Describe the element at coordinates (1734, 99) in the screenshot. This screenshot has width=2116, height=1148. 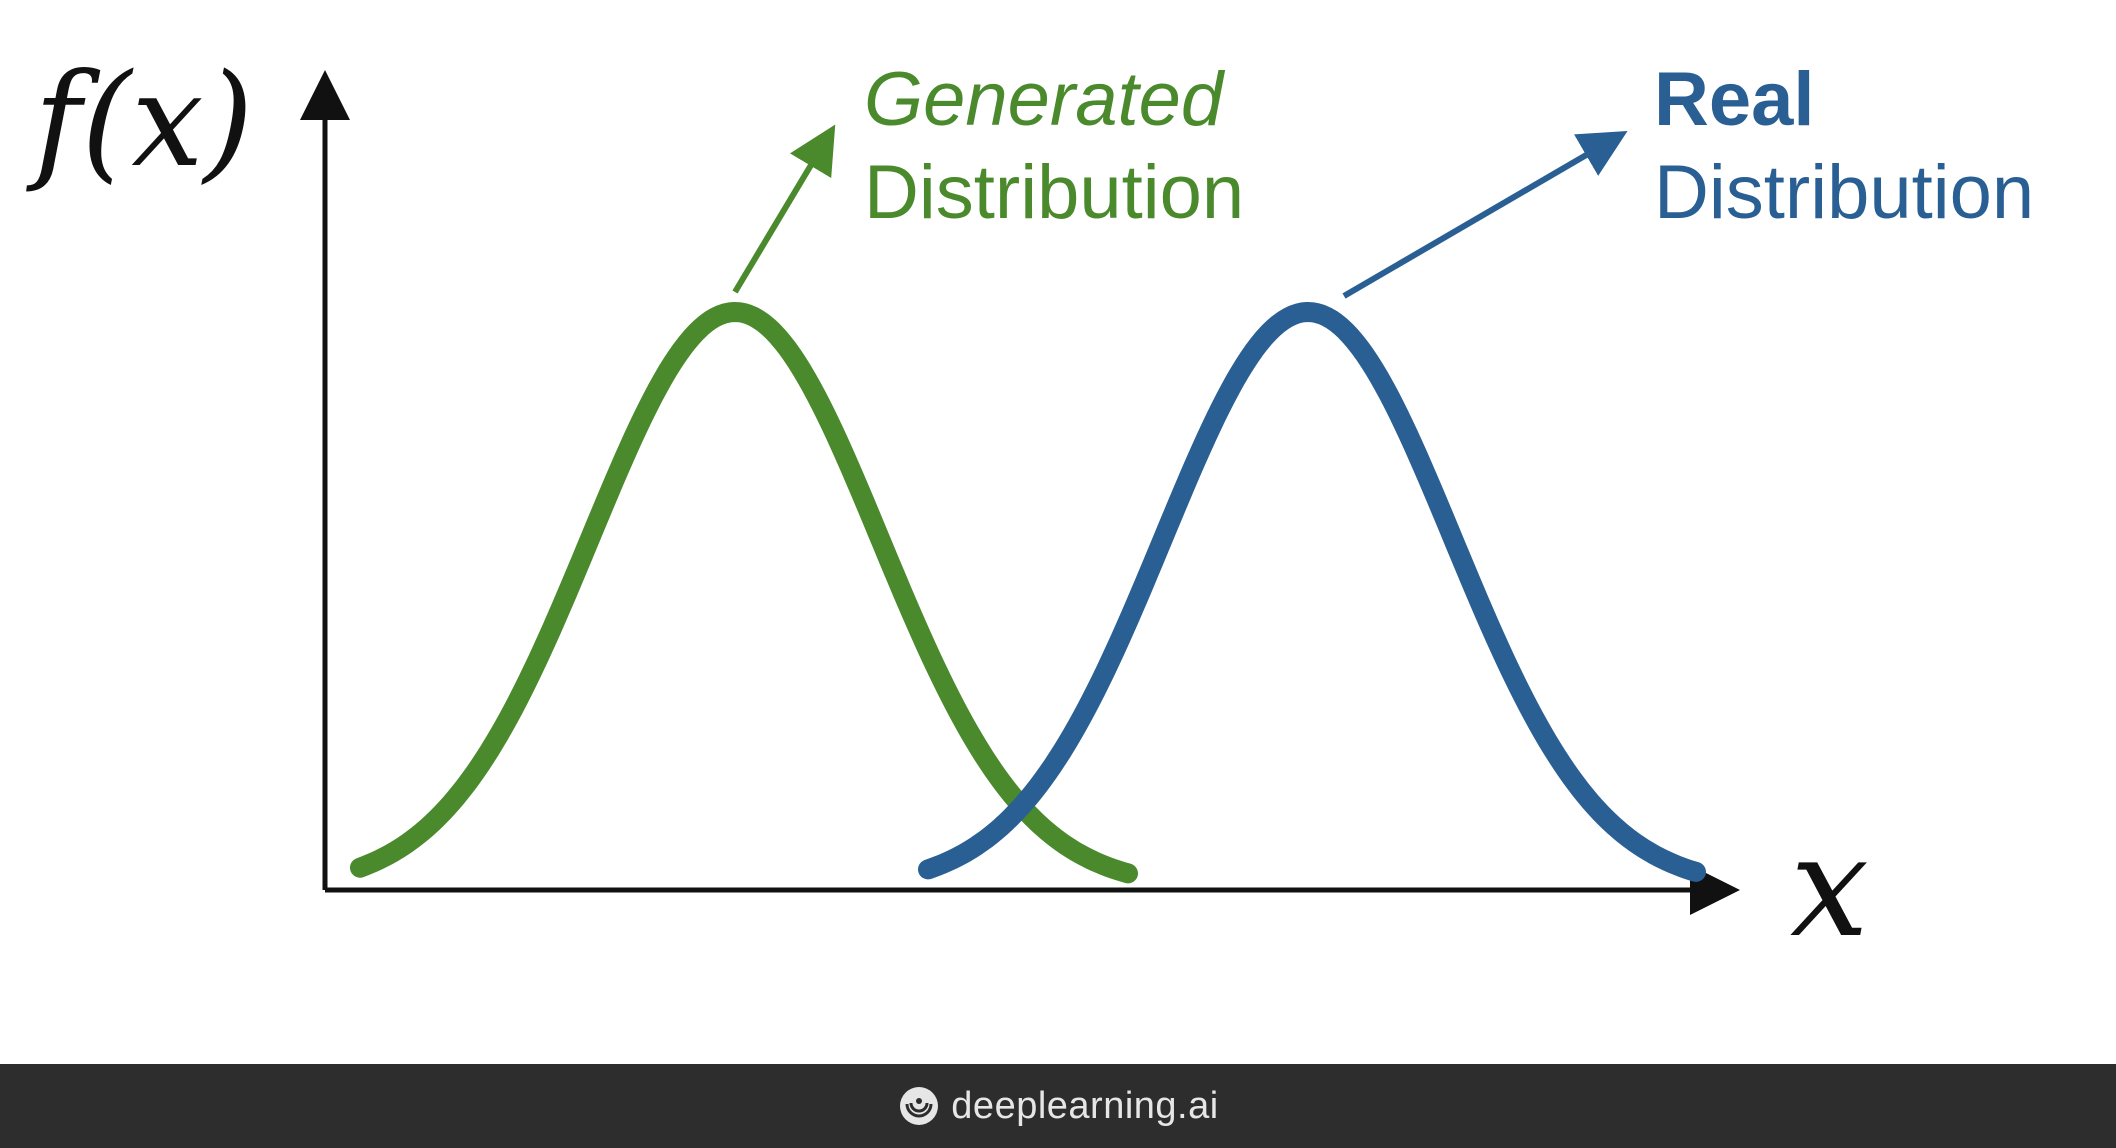
I see `real-label-line1: Real` at that location.